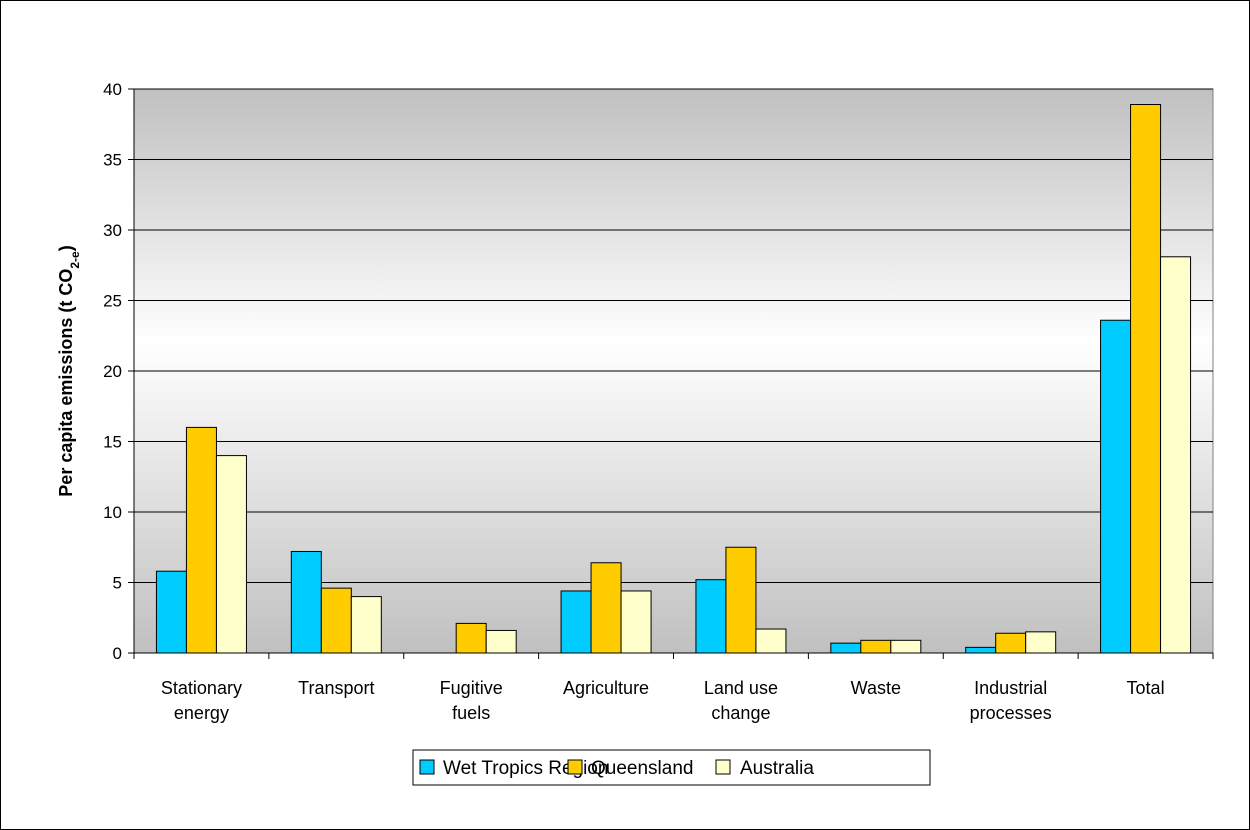 Image resolution: width=1250 pixels, height=830 pixels. Describe the element at coordinates (112, 160) in the screenshot. I see `y-tick-label: 35` at that location.